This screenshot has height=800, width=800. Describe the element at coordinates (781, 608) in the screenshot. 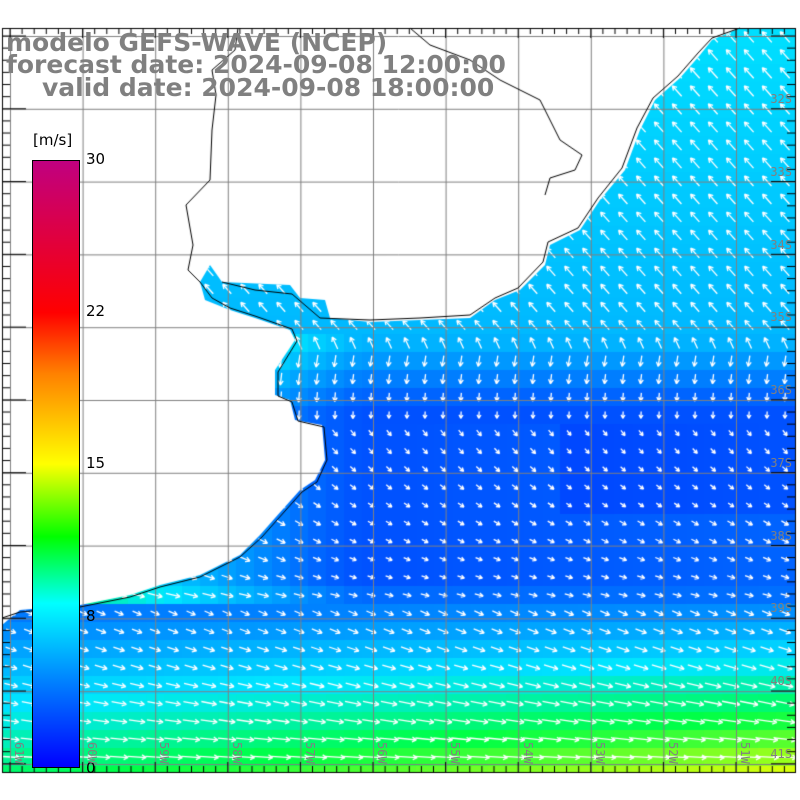

I see `lat-label: 39S` at that location.